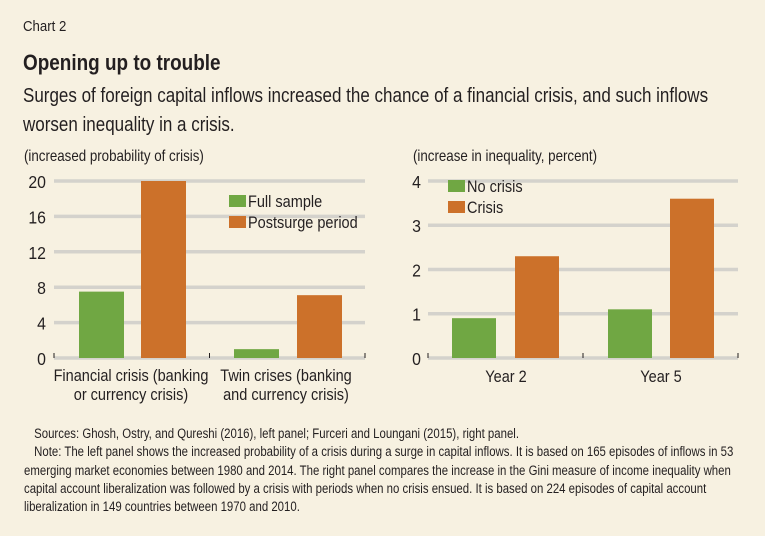 The width and height of the screenshot is (765, 536). I want to click on x-category-label: Year 5, so click(660, 377).